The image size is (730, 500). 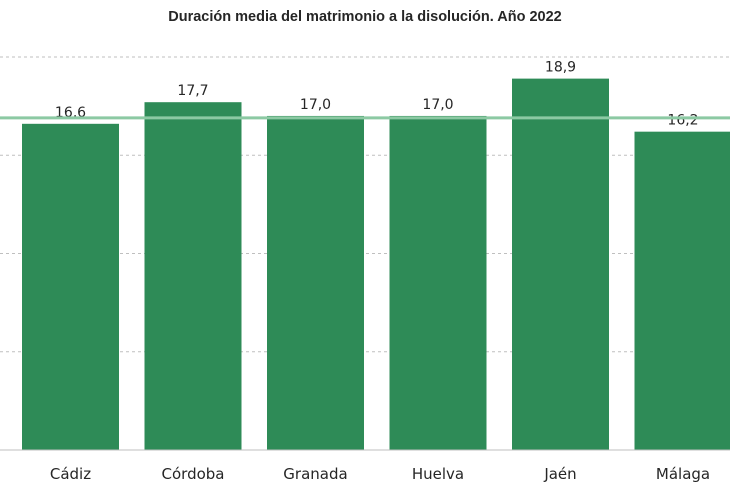 I want to click on bar-jaén, so click(x=560, y=264).